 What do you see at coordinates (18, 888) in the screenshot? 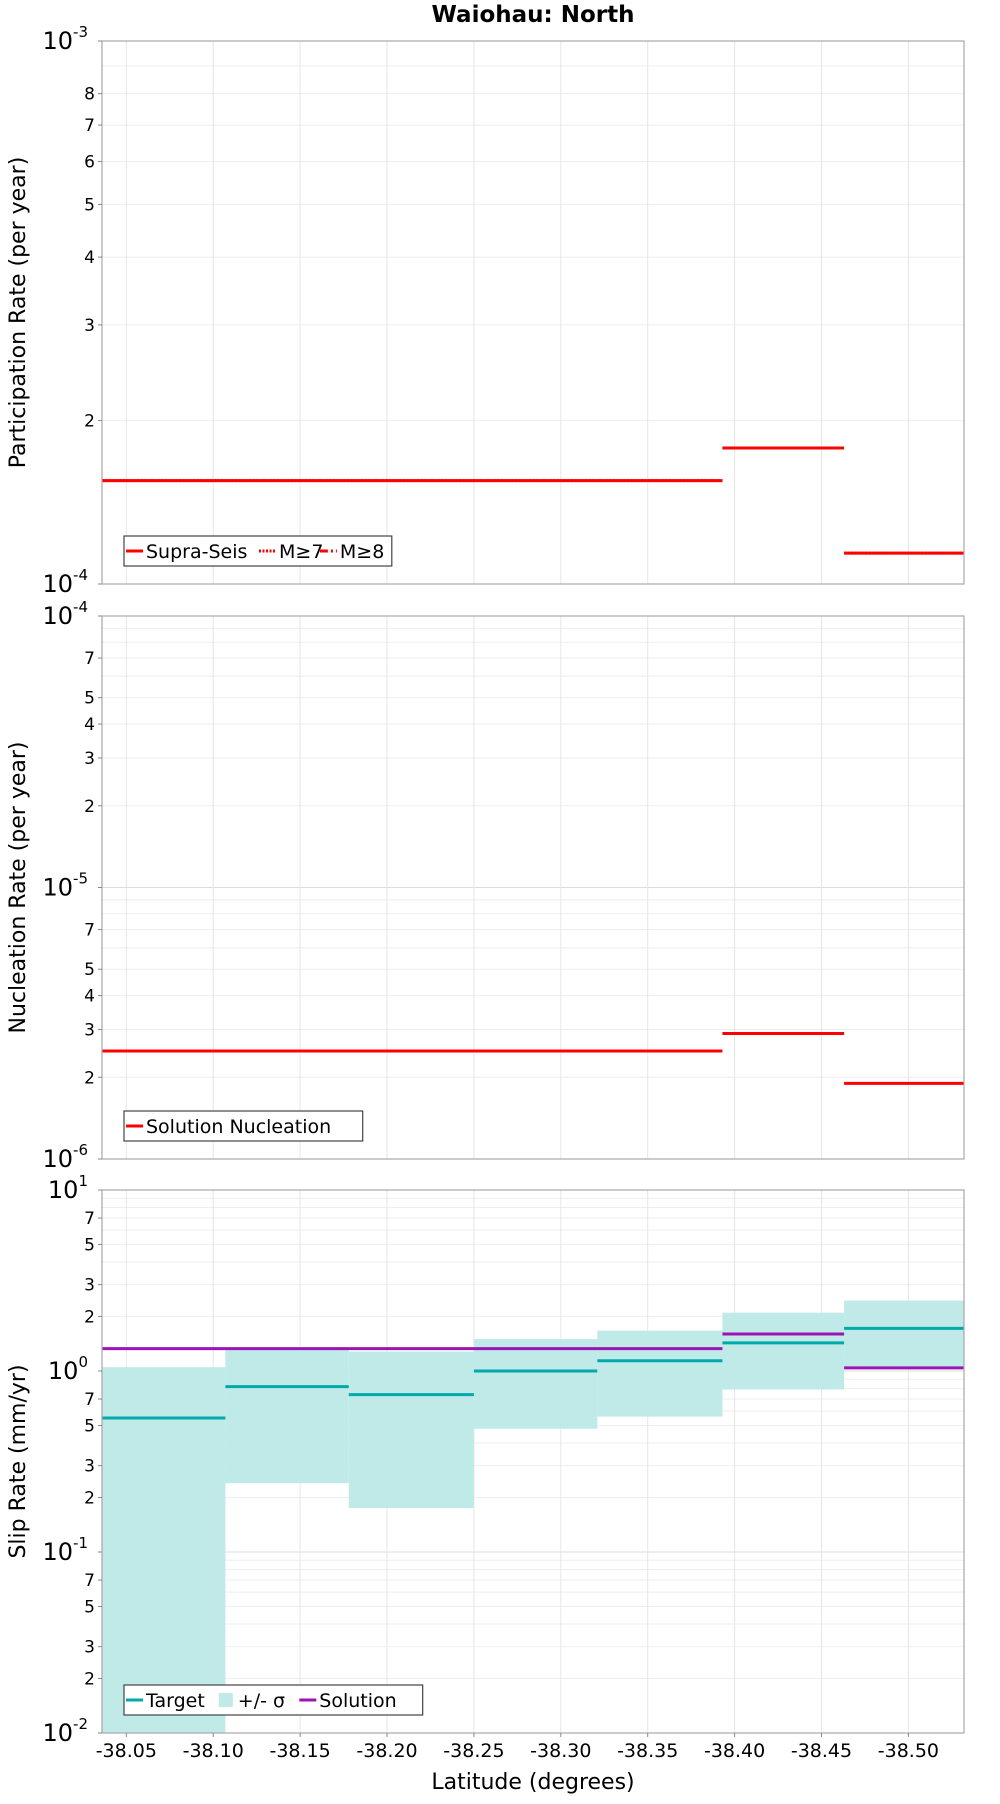
I see `y-axis-label: Nucleation Rate (per year)` at bounding box center [18, 888].